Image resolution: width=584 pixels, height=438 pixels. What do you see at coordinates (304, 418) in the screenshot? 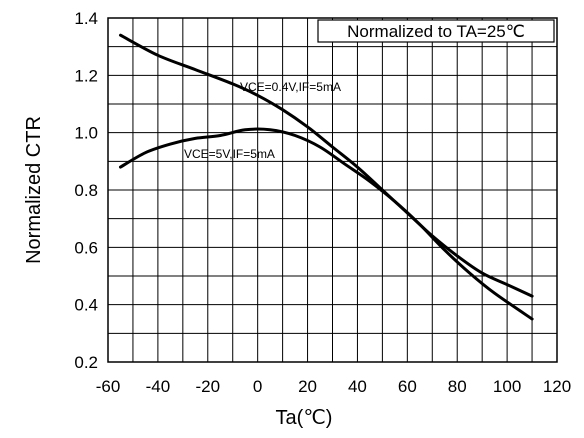
I see `x-axis-title: Ta(℃)` at bounding box center [304, 418].